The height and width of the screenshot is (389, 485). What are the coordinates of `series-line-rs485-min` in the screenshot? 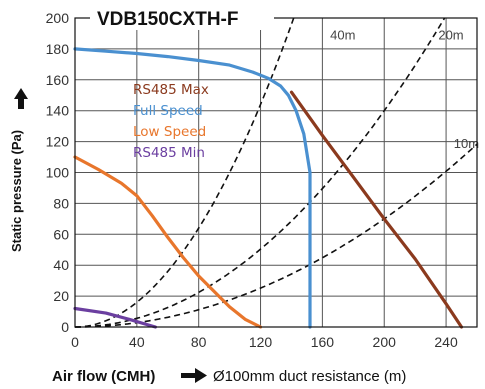 It's located at (115, 317).